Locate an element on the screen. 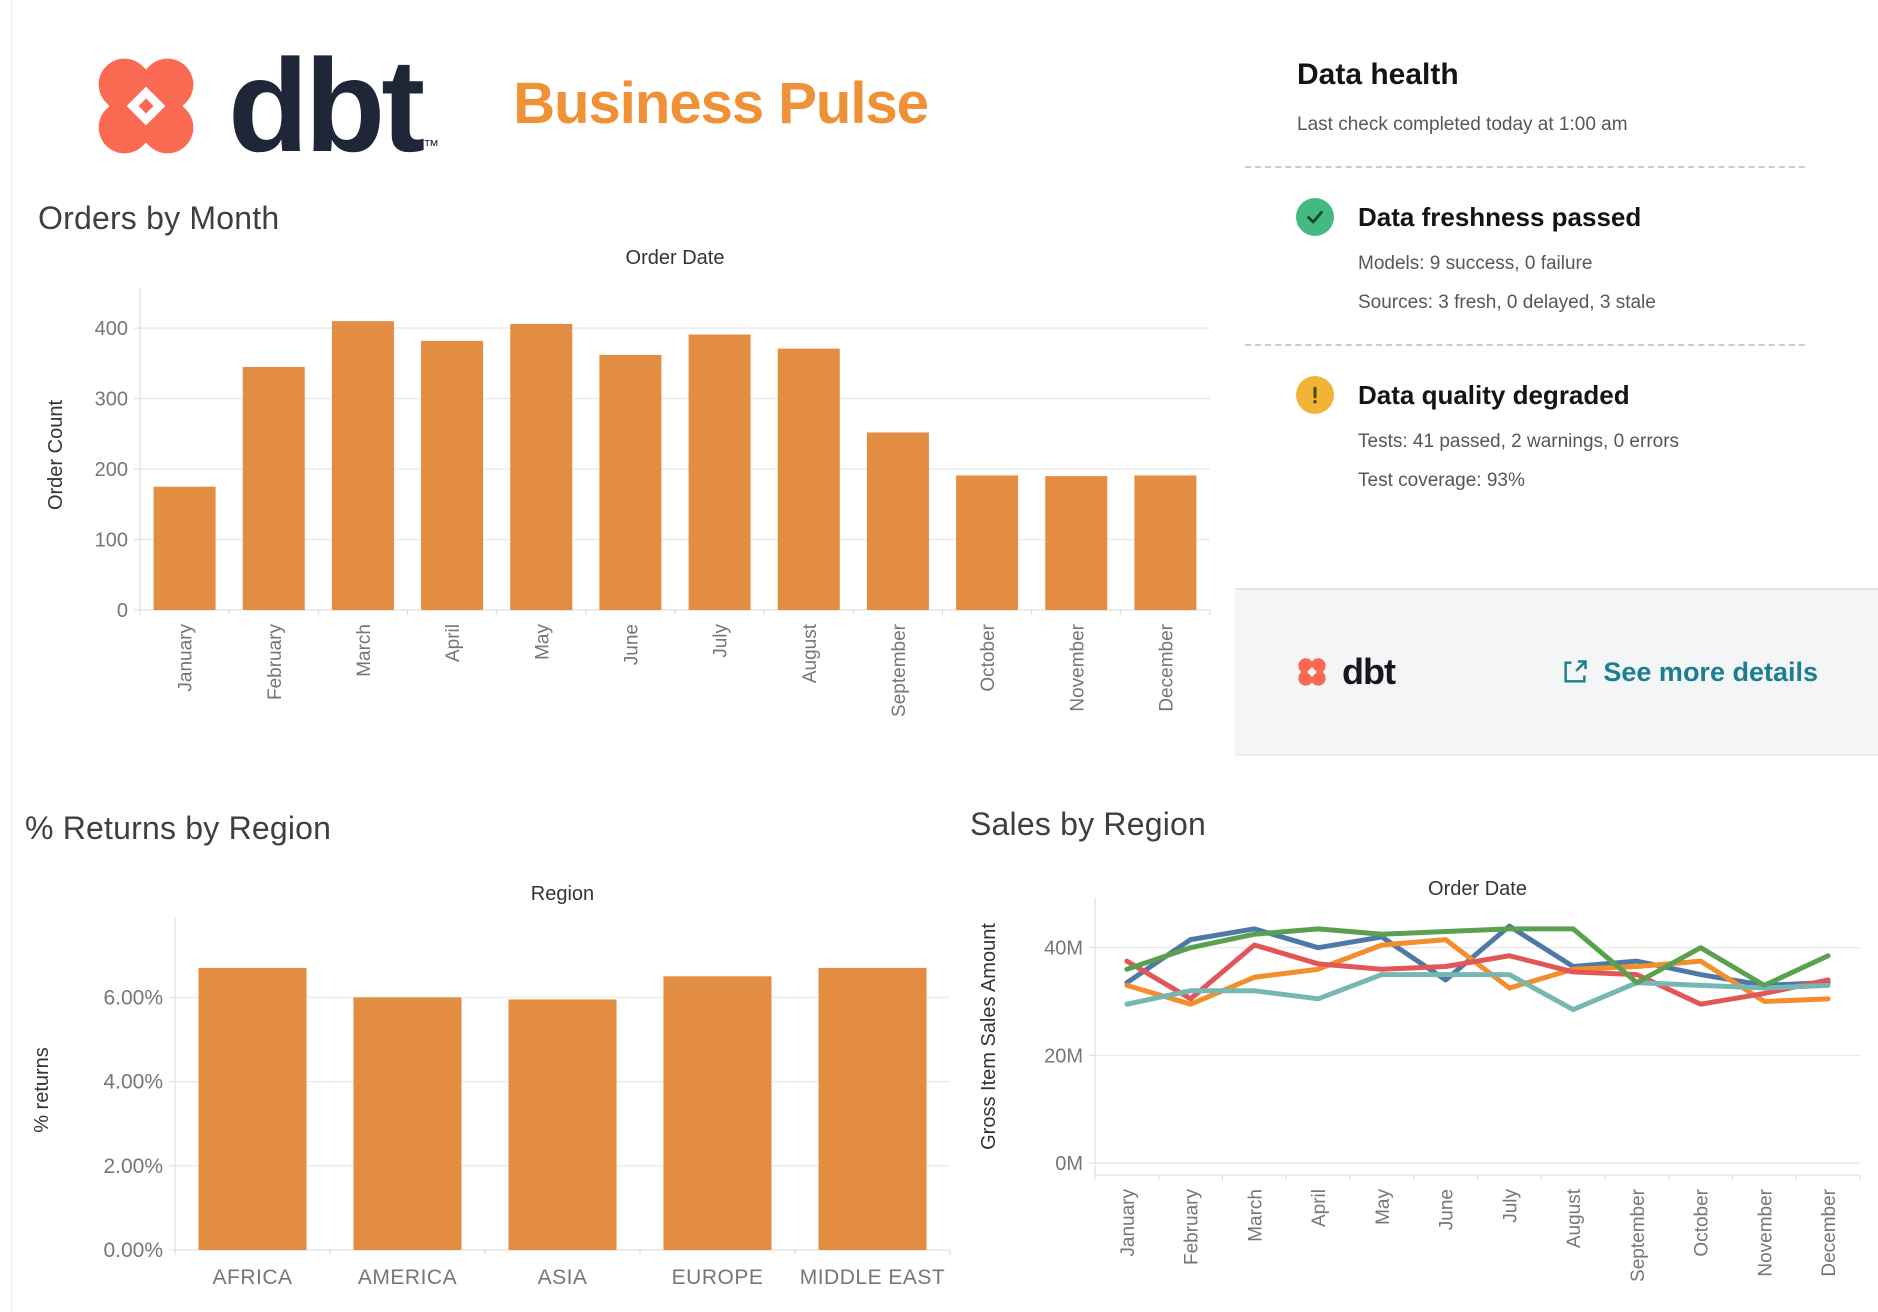 Image resolution: width=1878 pixels, height=1312 pixels. tests-status: Tests: 41 passed, 2 warnings, 0 errors is located at coordinates (1519, 441).